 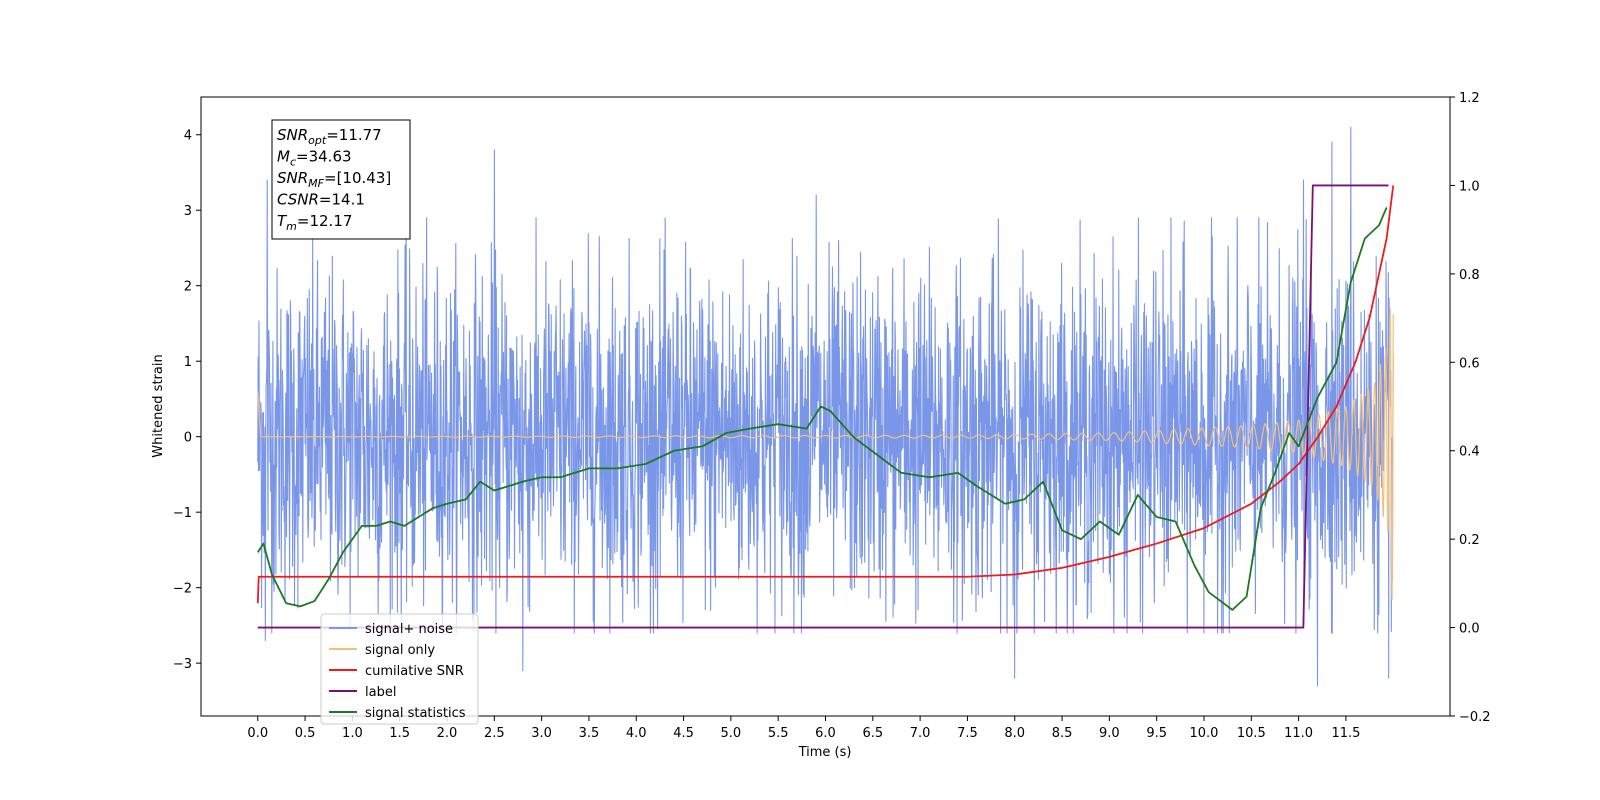 What do you see at coordinates (188, 211) in the screenshot?
I see `y-tick-label: 3` at bounding box center [188, 211].